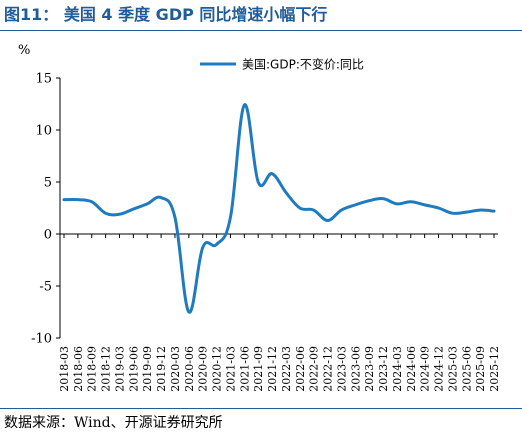  Describe the element at coordinates (24, 50) in the screenshot. I see `y-unit-label: %` at that location.